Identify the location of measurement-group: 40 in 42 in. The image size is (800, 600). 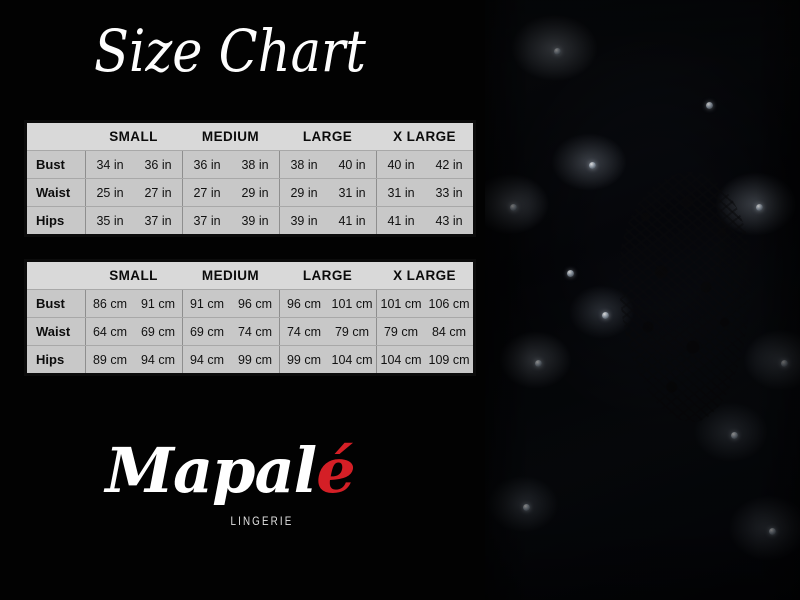
(424, 164).